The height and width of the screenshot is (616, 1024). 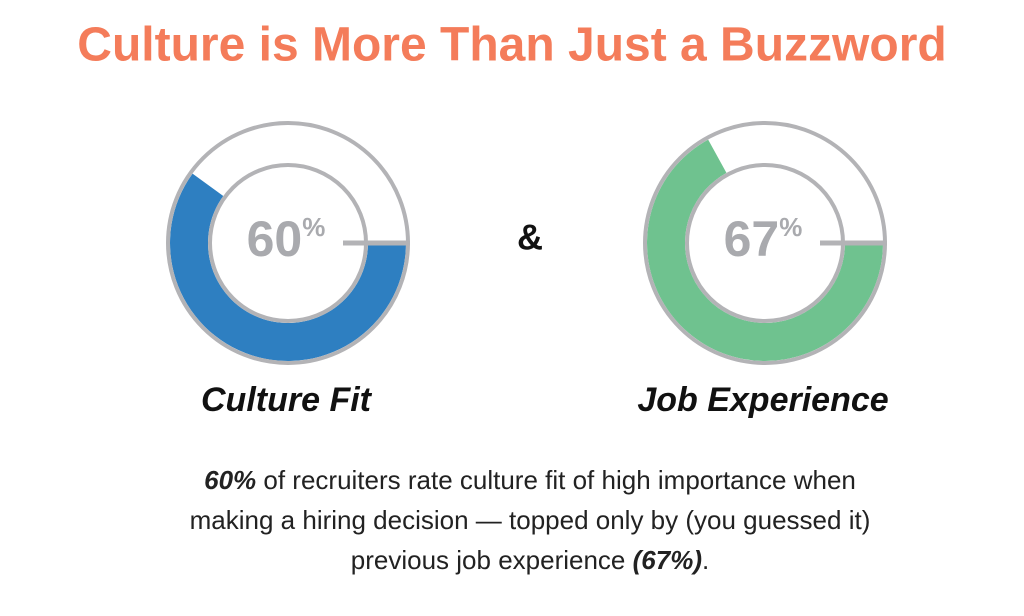 I want to click on text: previous job experience, so click(x=491, y=560).